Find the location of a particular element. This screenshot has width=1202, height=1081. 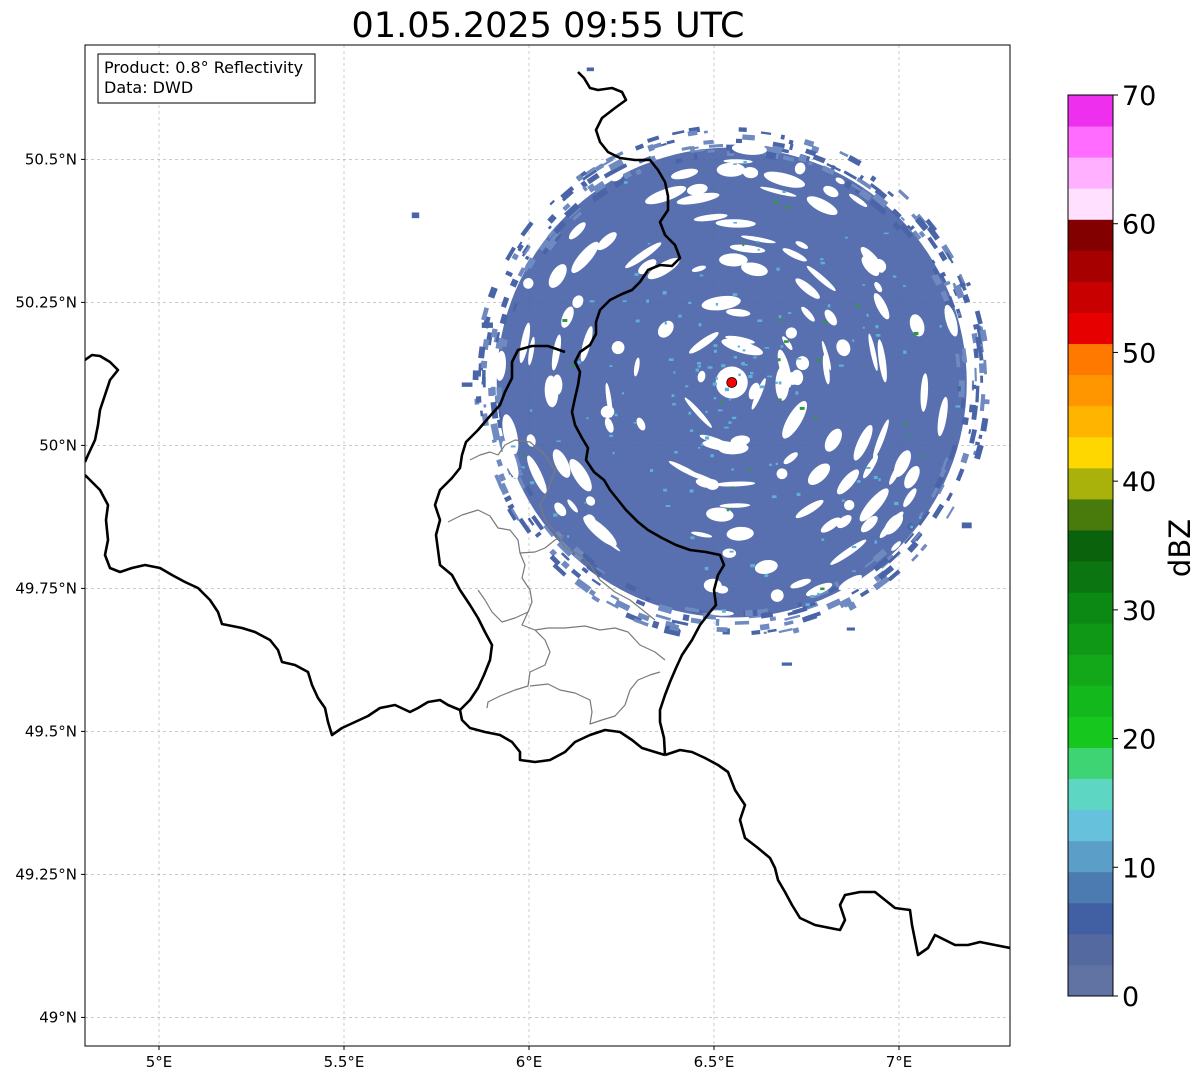

colorbar-tick-label: 60 is located at coordinates (1139, 225).